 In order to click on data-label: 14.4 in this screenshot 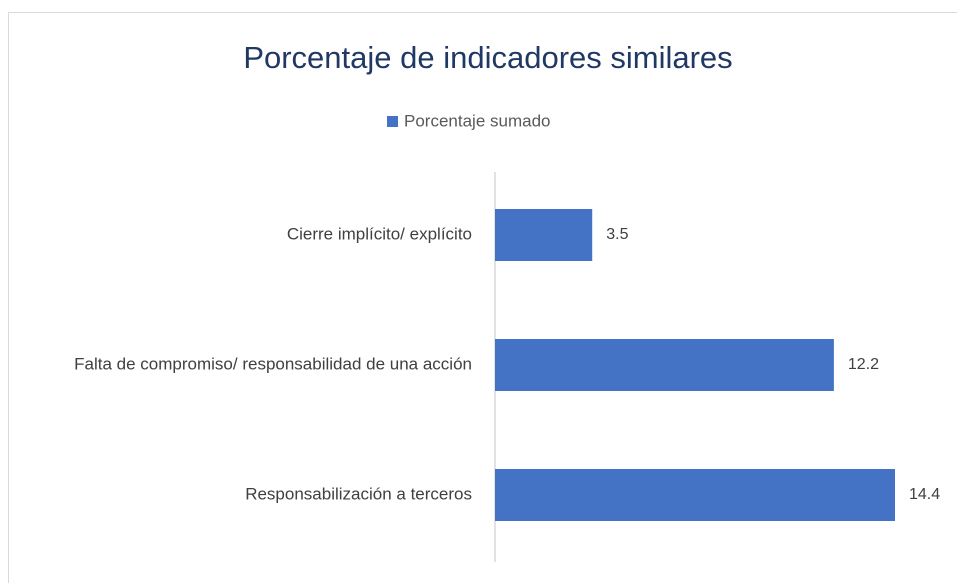, I will do `click(924, 494)`.